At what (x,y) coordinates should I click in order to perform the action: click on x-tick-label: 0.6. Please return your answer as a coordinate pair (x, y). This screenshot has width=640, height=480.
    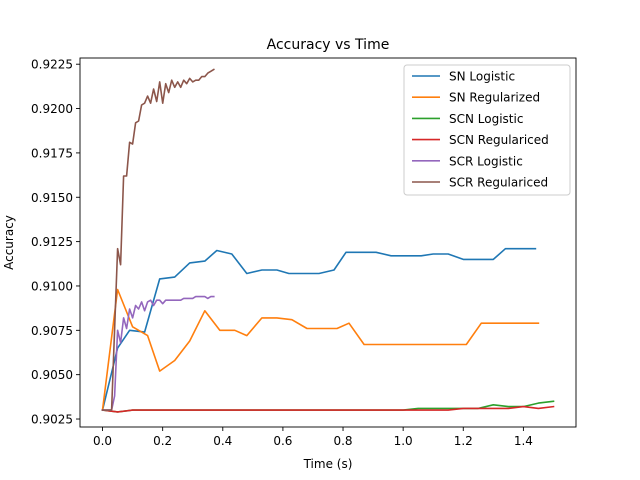
    Looking at the image, I should click on (282, 441).